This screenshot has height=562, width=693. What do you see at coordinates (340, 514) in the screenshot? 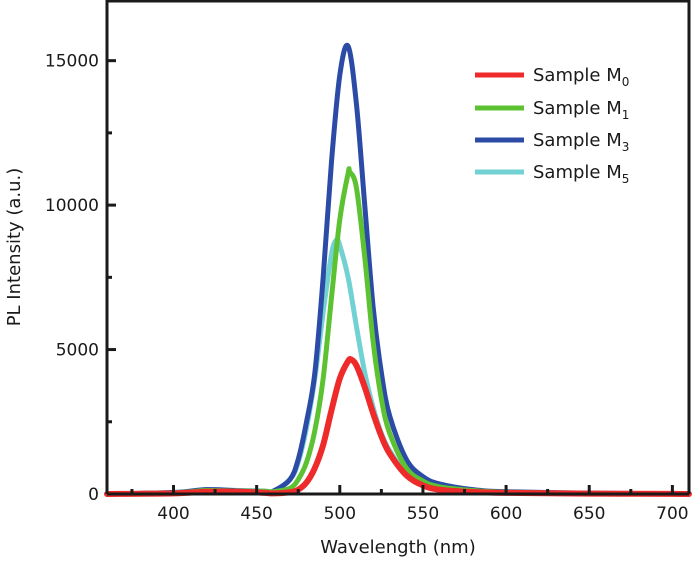
I see `x-tick-label: 500` at bounding box center [340, 514].